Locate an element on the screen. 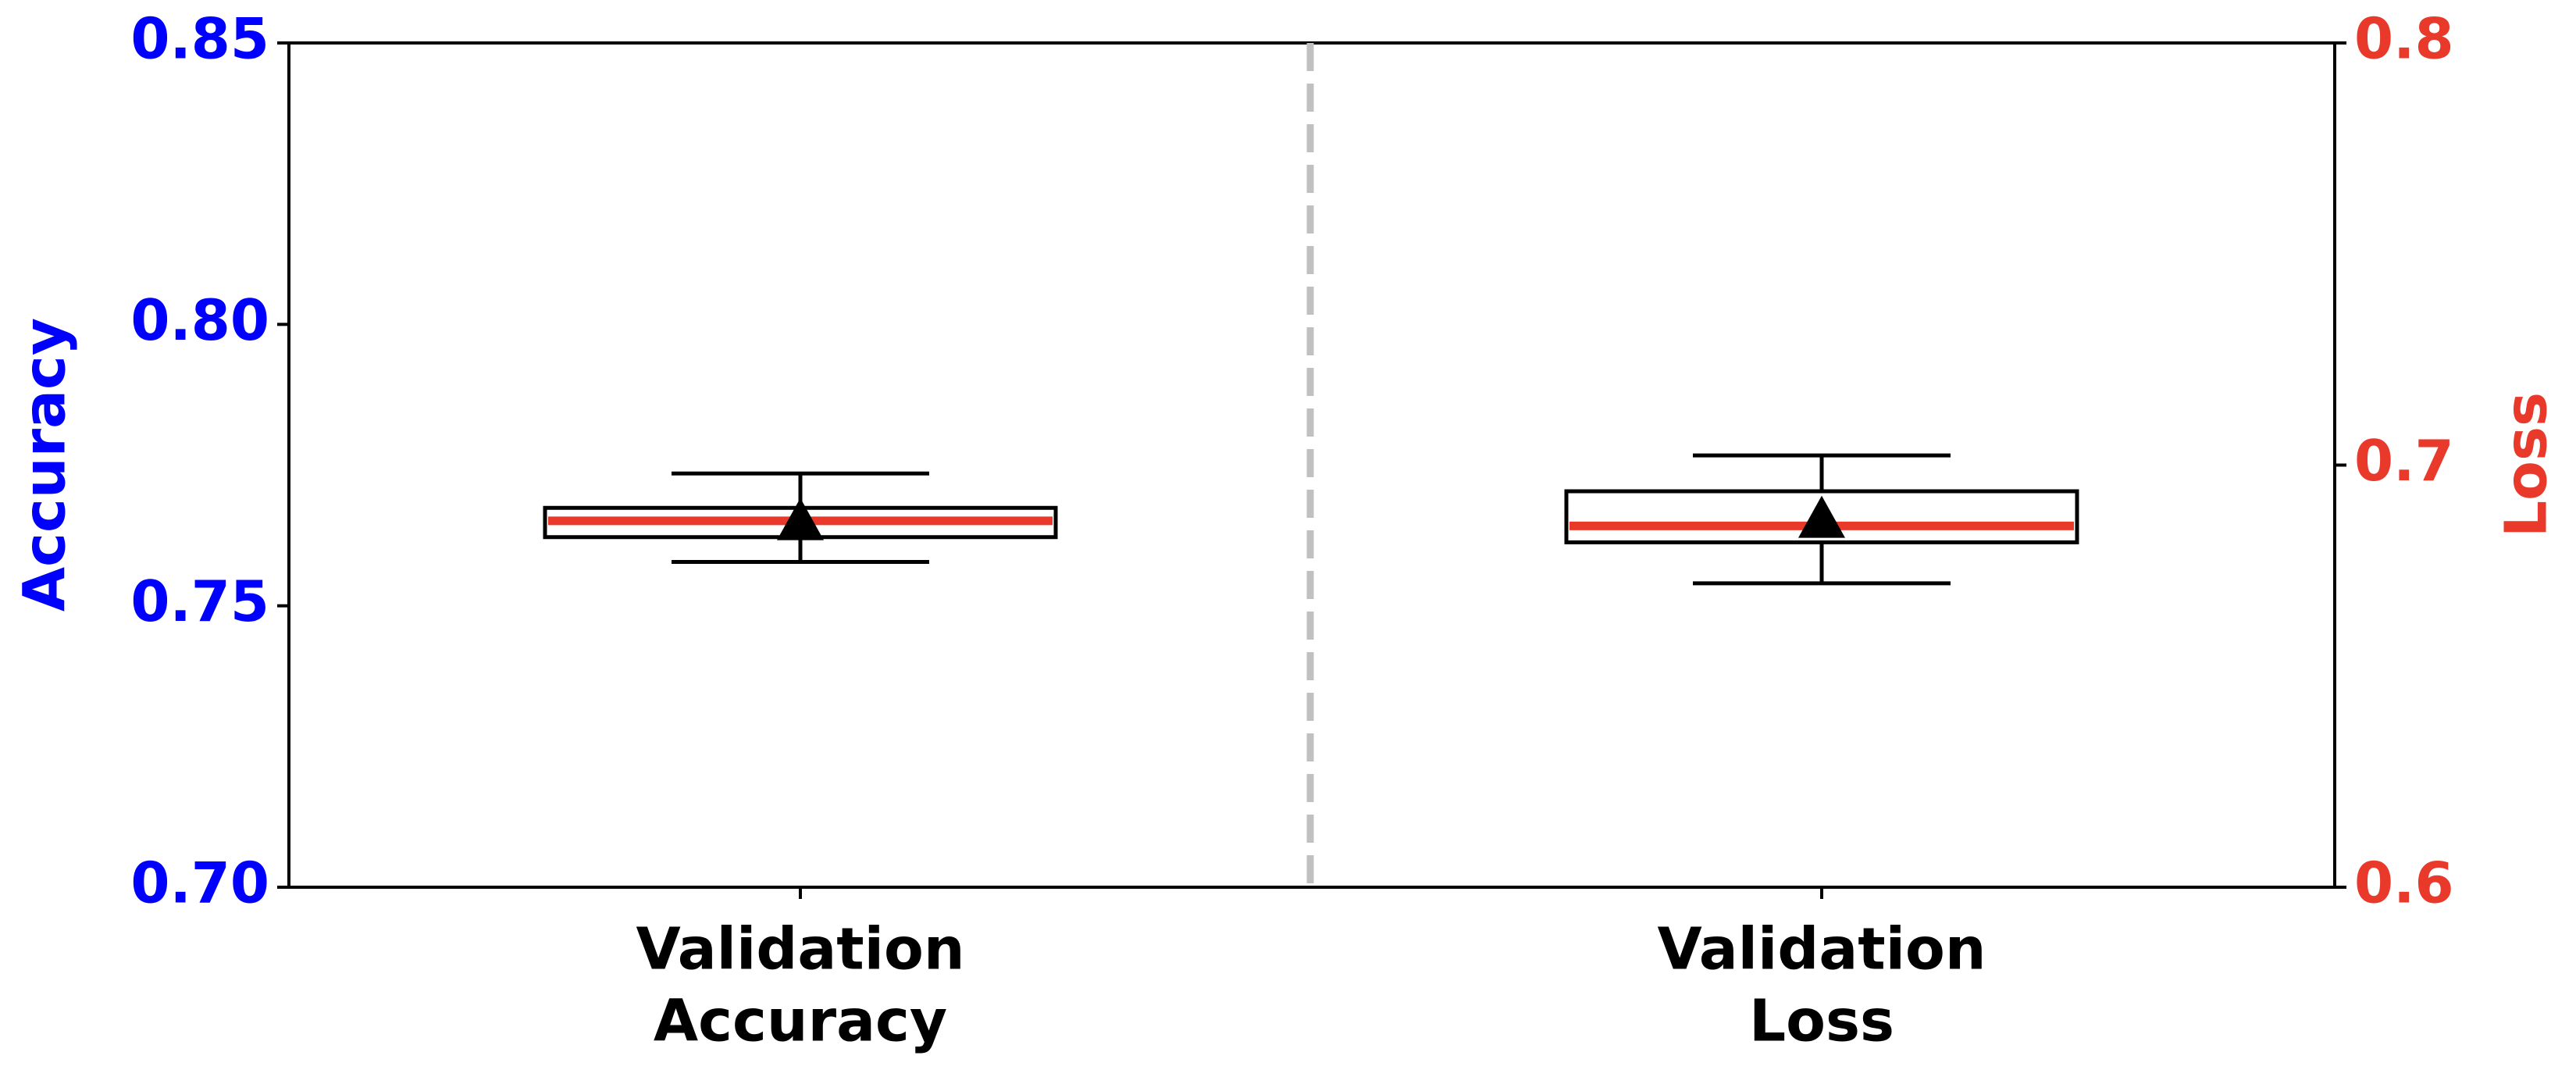 The image size is (2576, 1077). x-tick-label: Loss is located at coordinates (1822, 1021).